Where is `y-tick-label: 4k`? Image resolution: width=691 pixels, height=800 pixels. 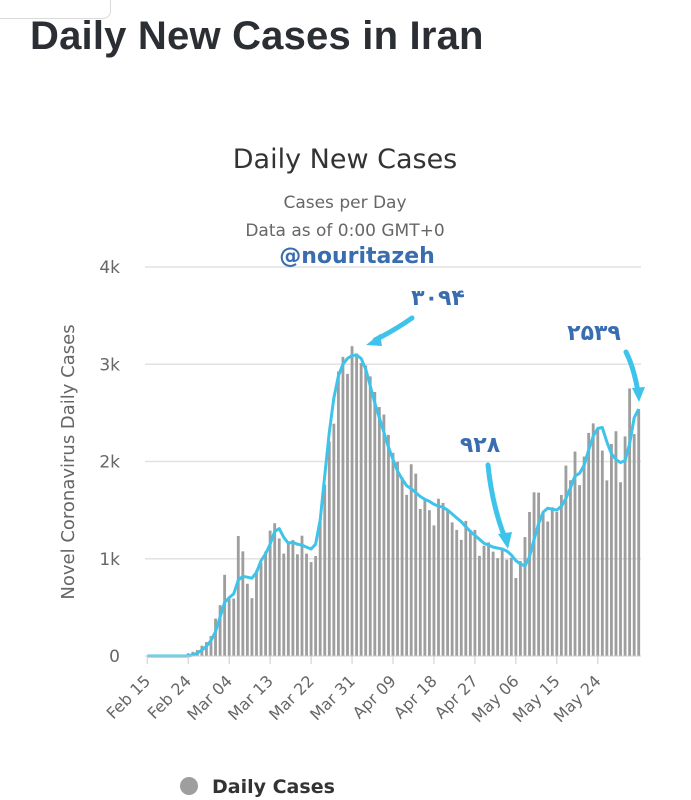 y-tick-label: 4k is located at coordinates (109, 268).